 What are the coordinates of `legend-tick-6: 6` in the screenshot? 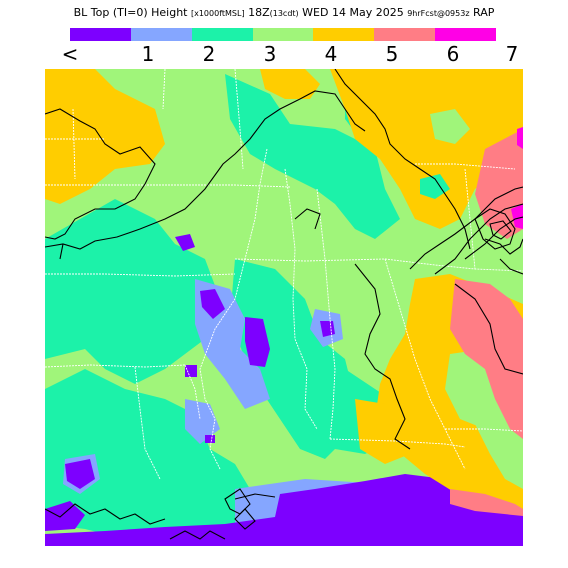 It's located at (453, 54).